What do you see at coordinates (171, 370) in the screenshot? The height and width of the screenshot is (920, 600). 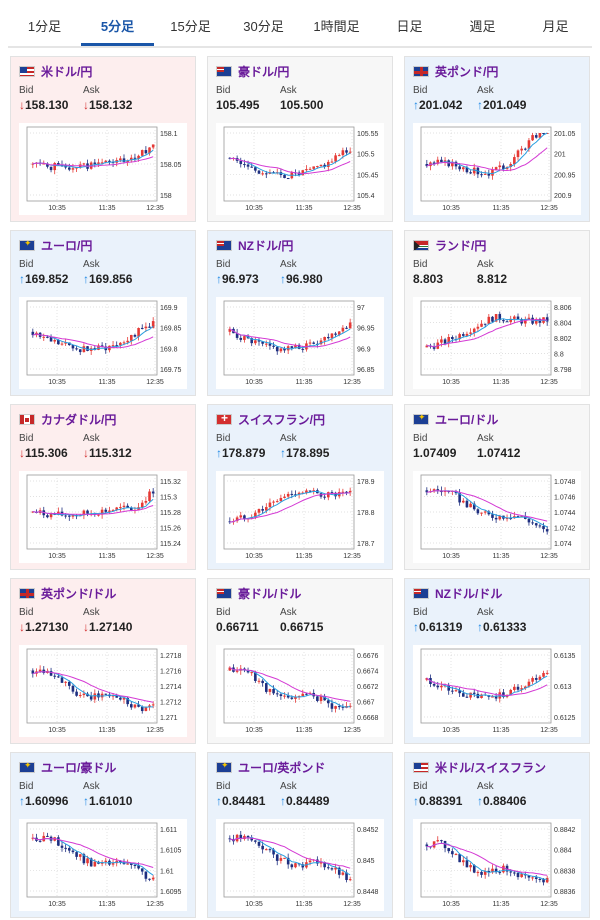 I see `y-tick-label: 169.75` at bounding box center [171, 370].